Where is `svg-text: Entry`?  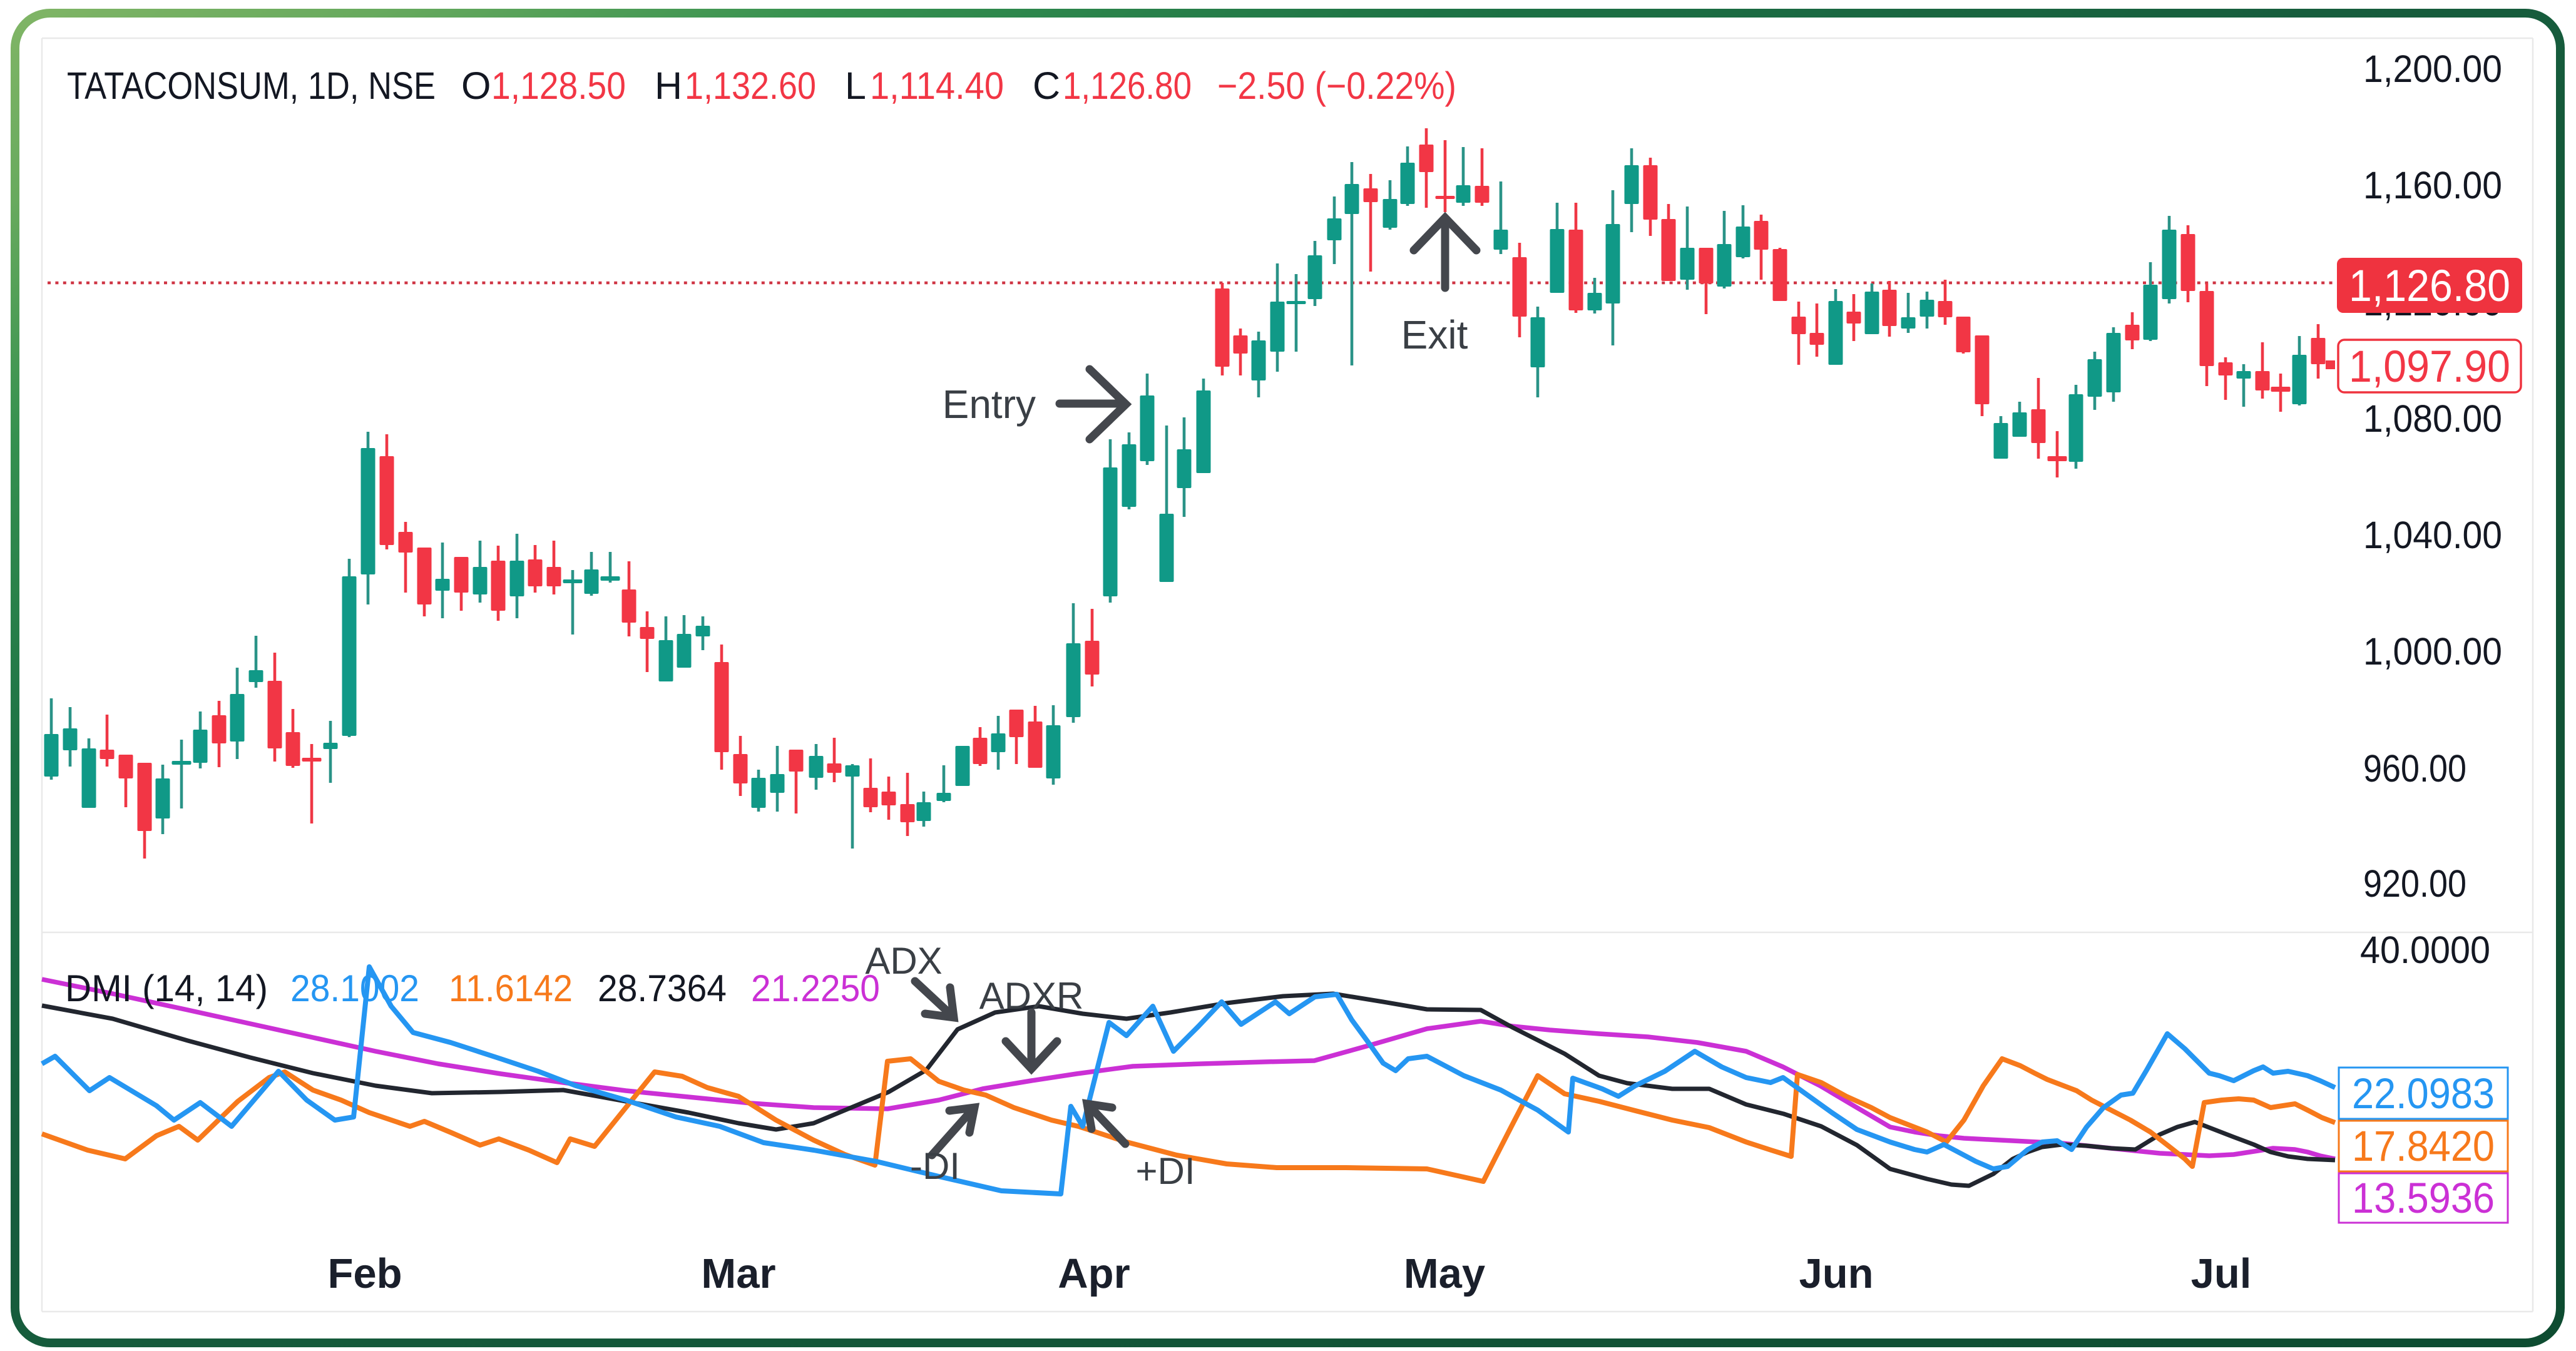 svg-text: Entry is located at coordinates (989, 404).